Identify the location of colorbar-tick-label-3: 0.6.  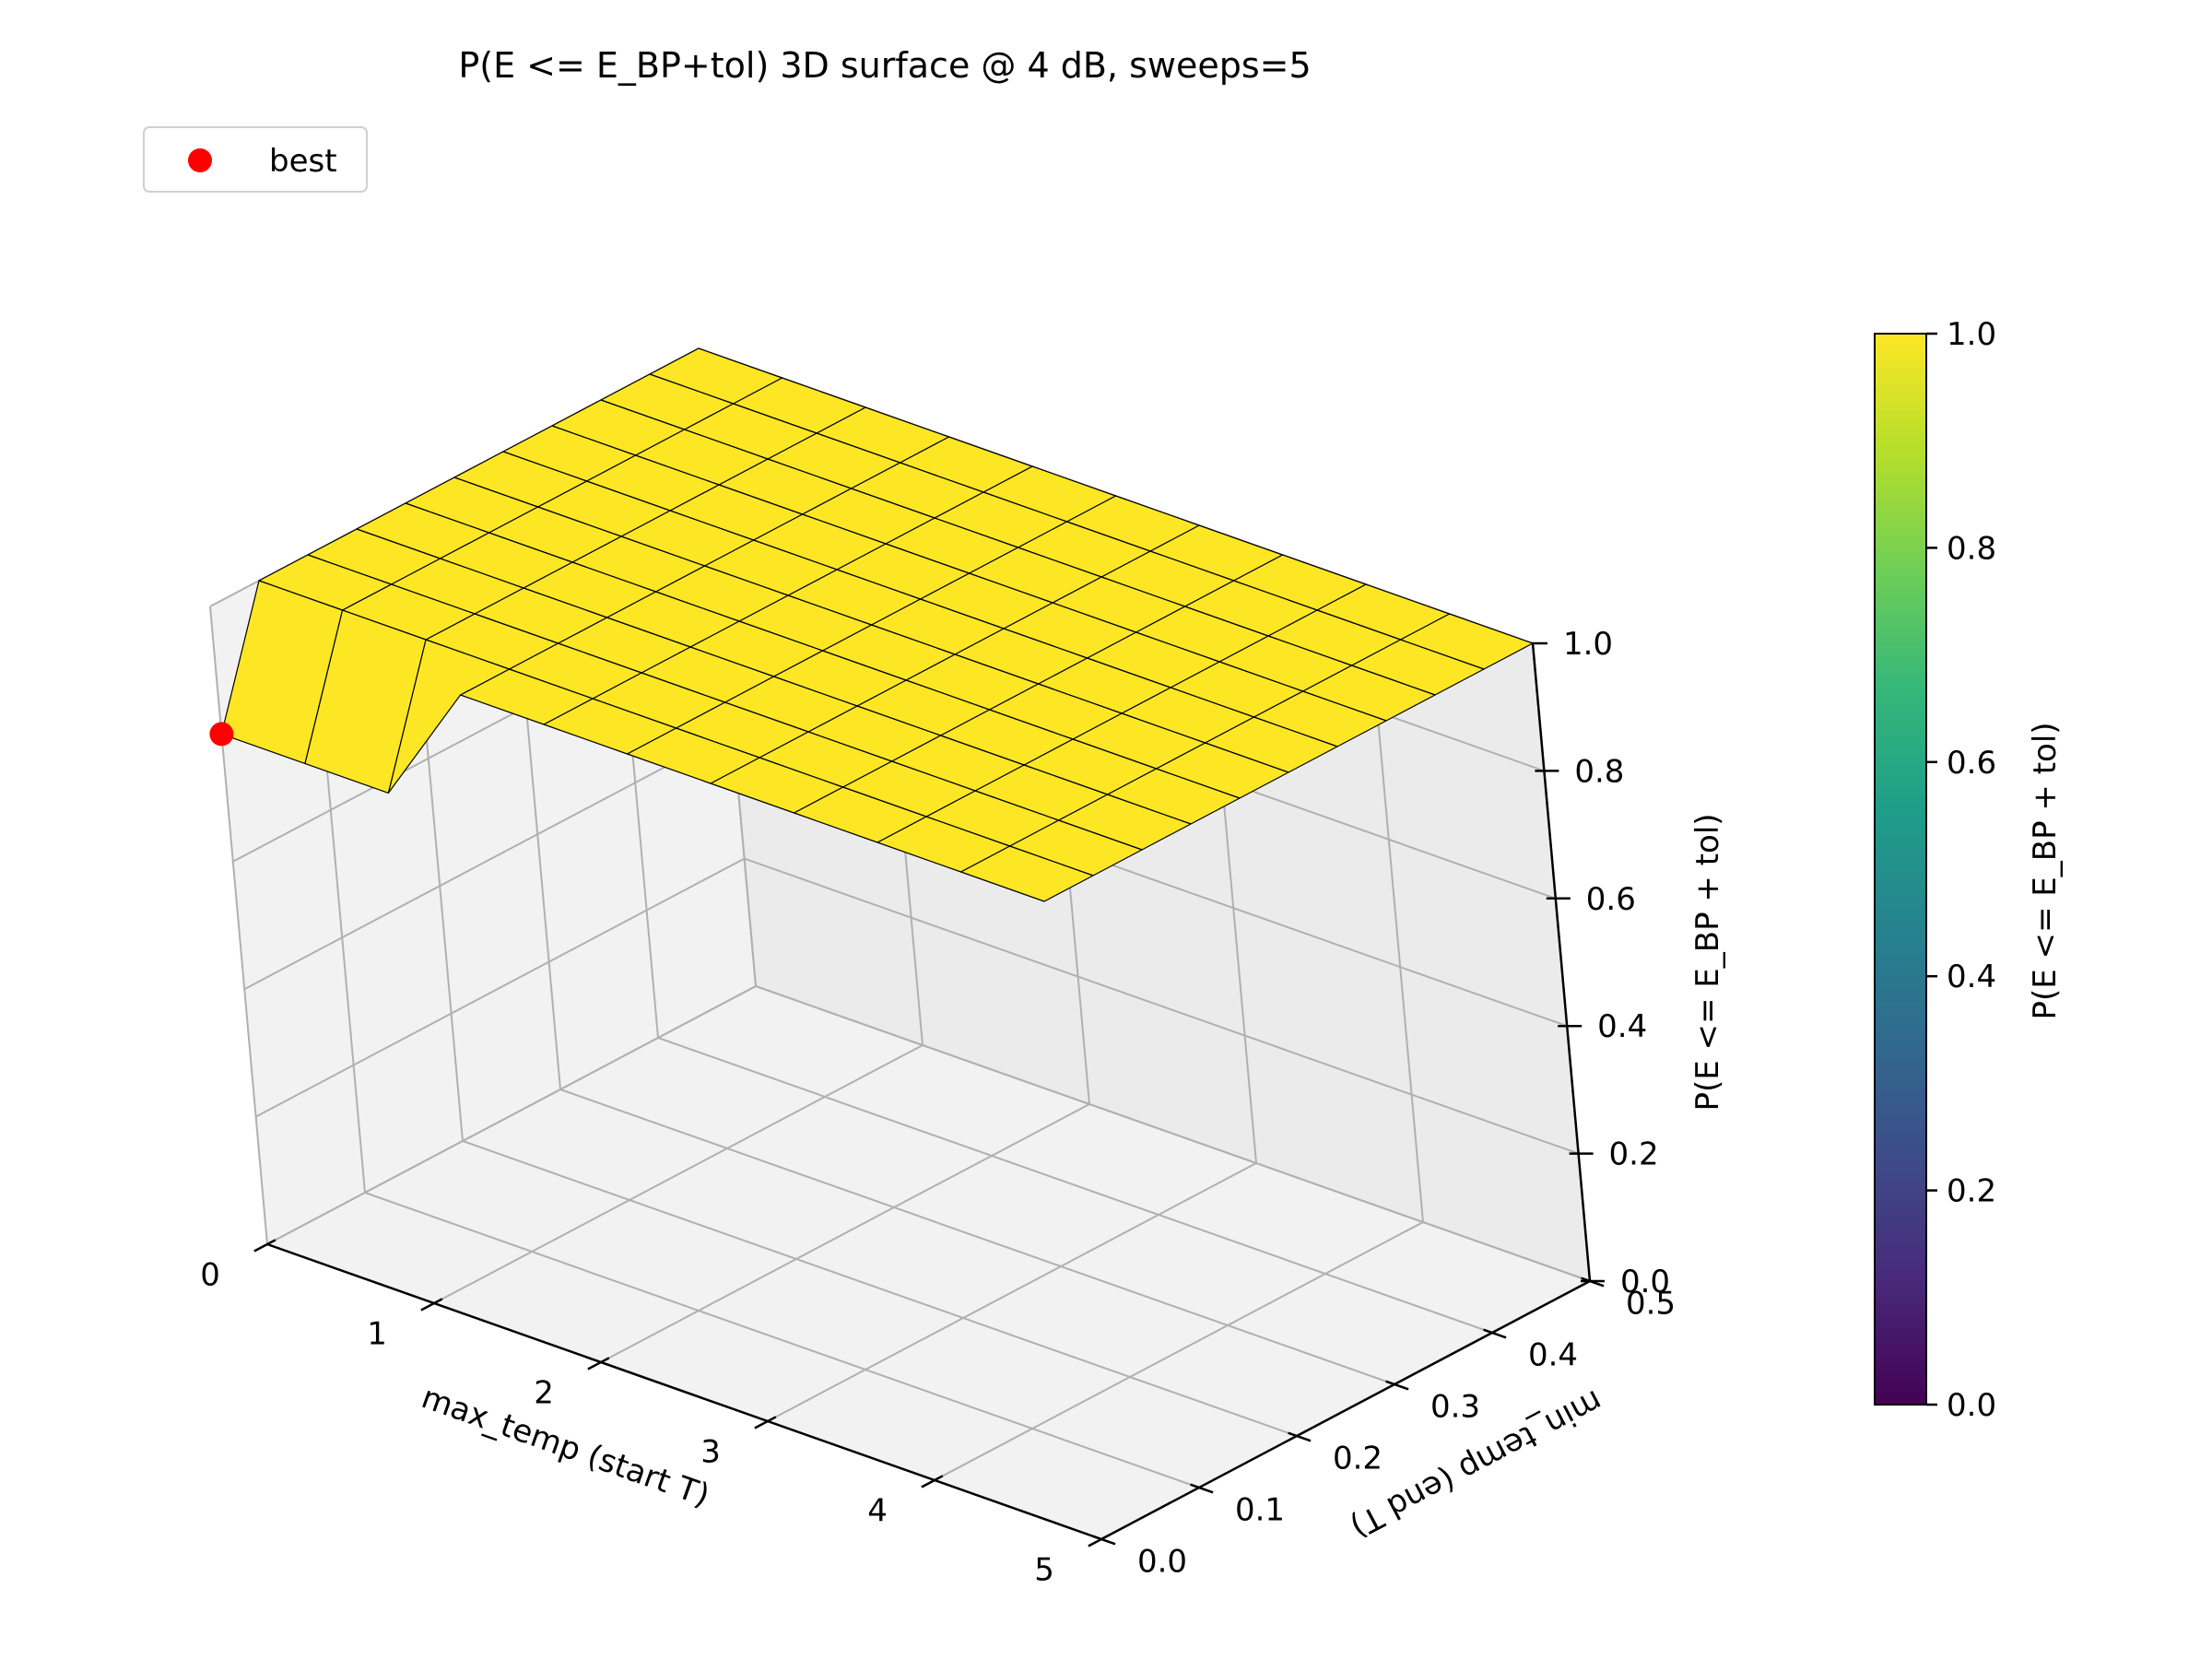
(1971, 763).